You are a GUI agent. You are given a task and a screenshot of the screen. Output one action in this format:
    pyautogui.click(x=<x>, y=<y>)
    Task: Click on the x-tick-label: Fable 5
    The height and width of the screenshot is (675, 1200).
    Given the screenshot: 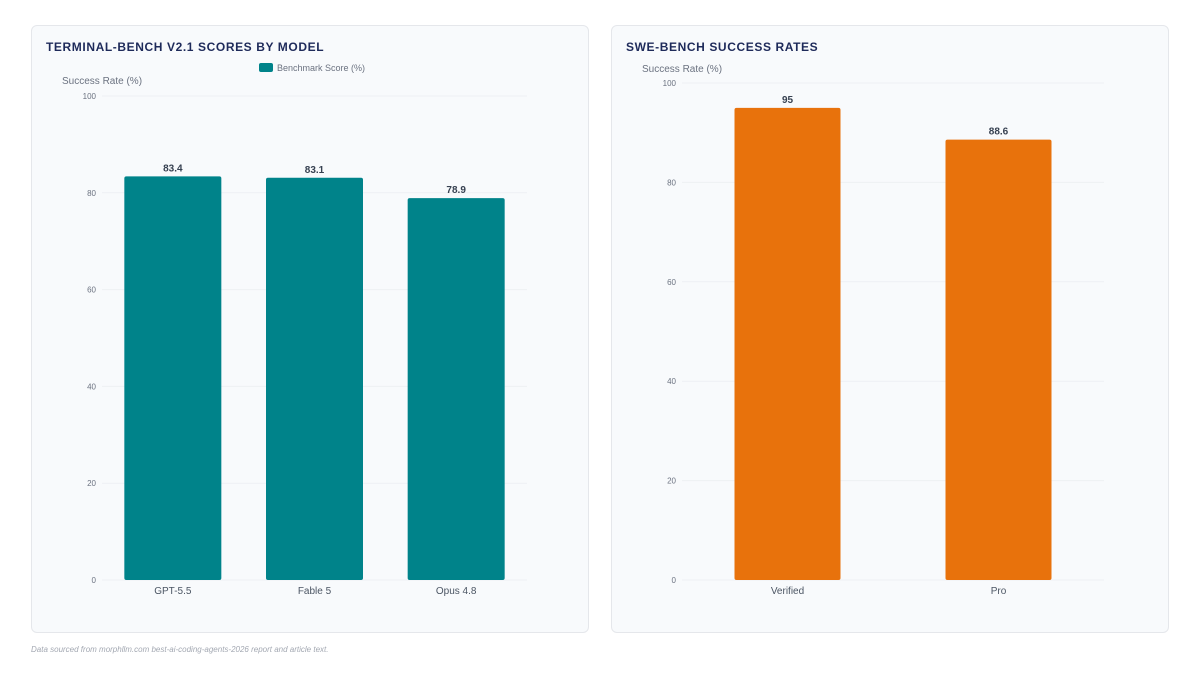 What is the action you would take?
    pyautogui.click(x=315, y=591)
    